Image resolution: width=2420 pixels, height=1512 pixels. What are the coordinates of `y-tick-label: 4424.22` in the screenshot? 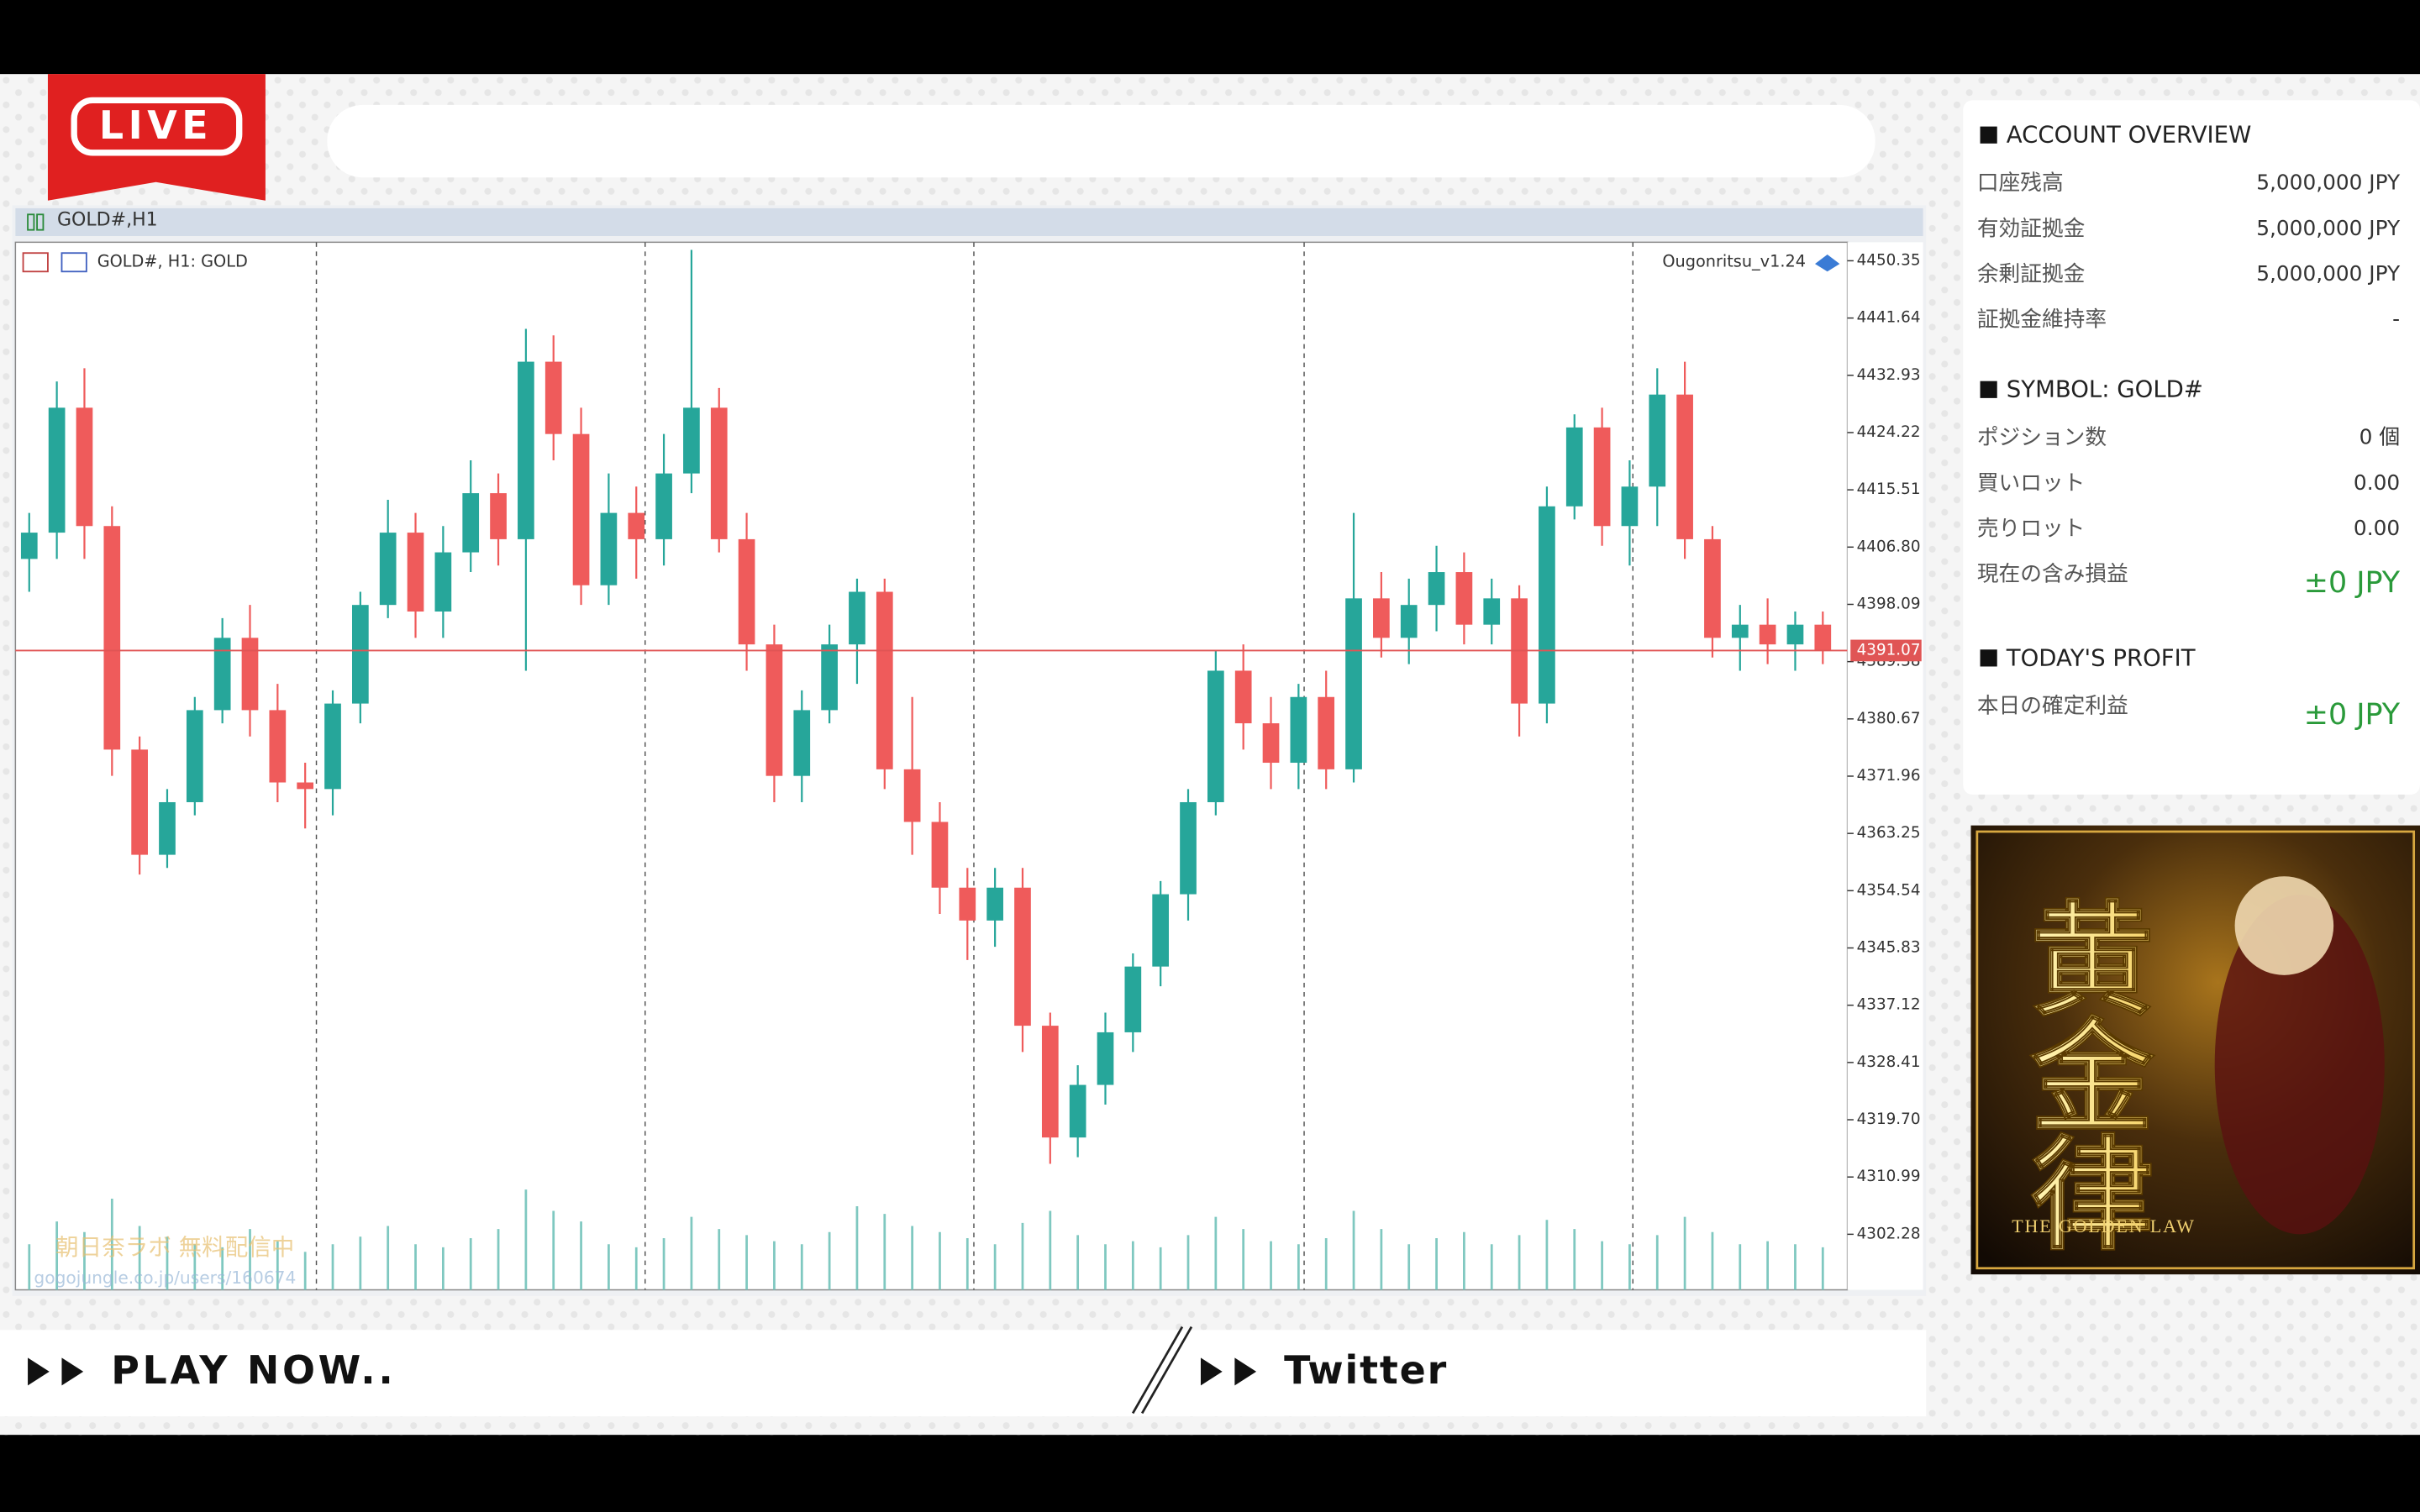 It's located at (1889, 432).